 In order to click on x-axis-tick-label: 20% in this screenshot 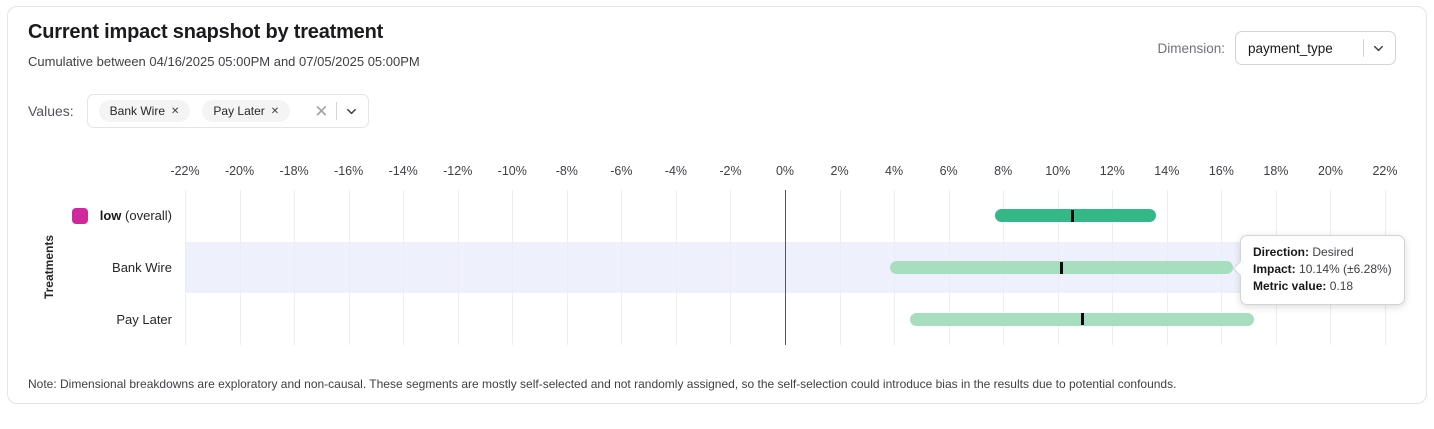, I will do `click(1330, 171)`.